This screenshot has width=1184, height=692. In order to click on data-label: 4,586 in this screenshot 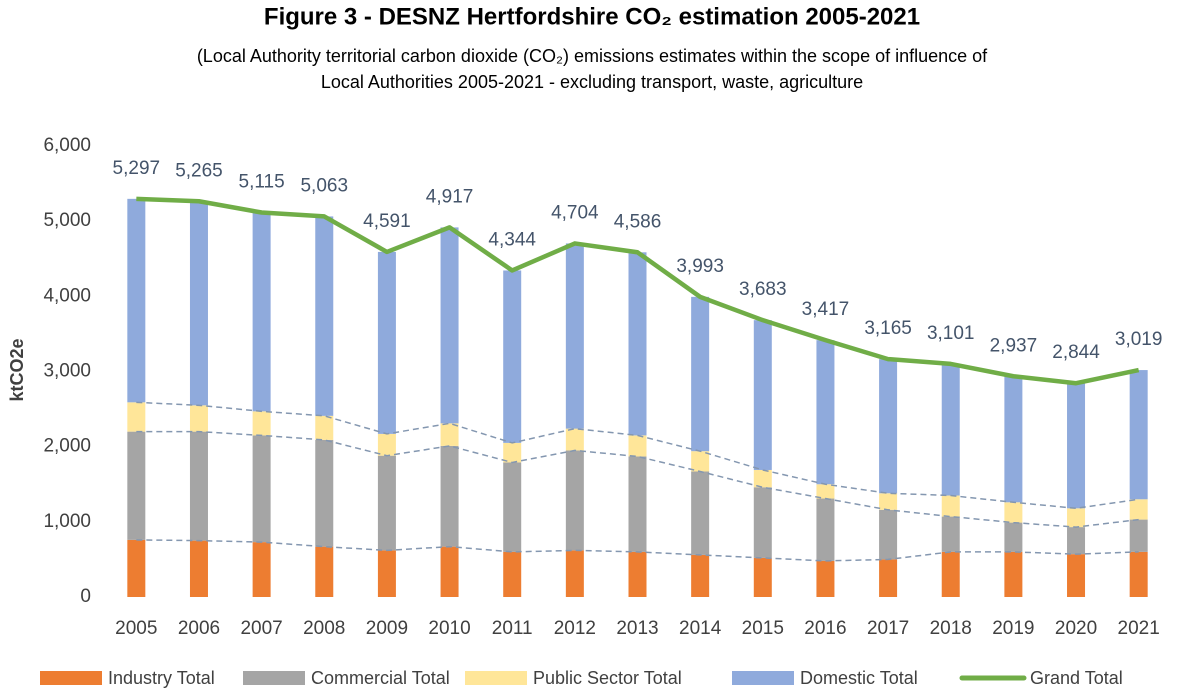, I will do `click(638, 221)`.